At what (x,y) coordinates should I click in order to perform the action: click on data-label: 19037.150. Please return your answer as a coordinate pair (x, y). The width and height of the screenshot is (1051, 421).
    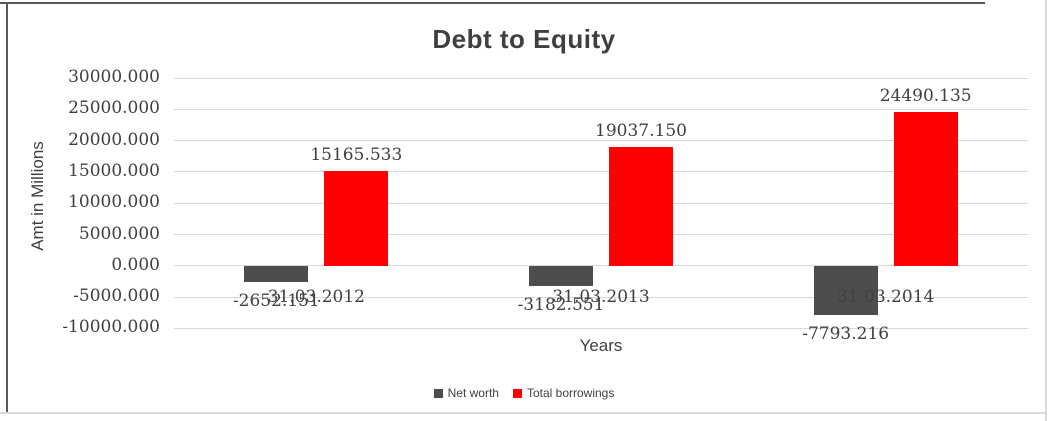
    Looking at the image, I should click on (641, 130).